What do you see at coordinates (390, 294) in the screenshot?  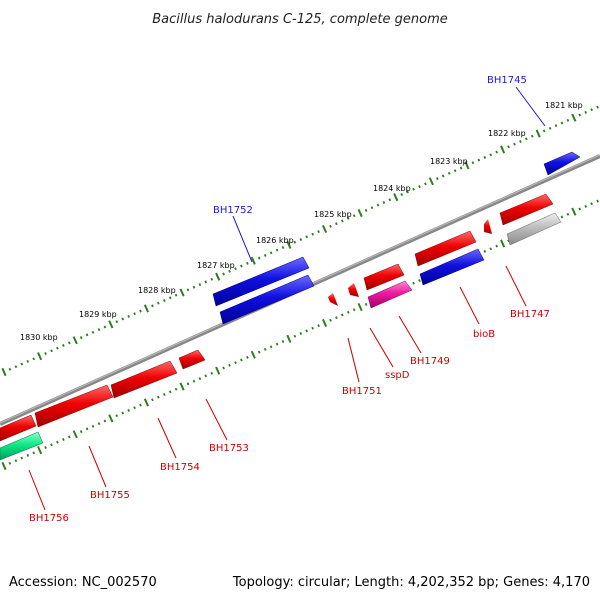 I see `gene-bh1749-feature` at bounding box center [390, 294].